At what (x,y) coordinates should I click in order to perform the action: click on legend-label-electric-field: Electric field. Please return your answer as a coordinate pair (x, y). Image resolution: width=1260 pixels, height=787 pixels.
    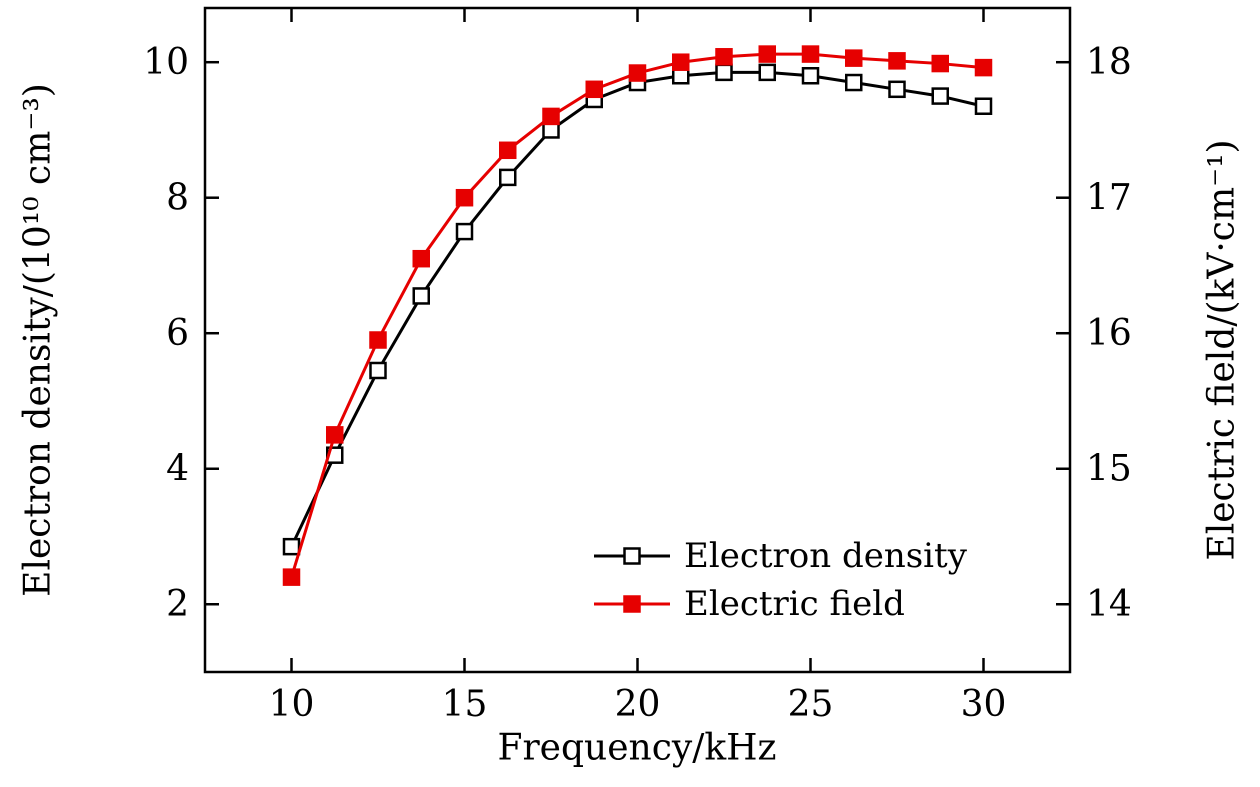
    Looking at the image, I should click on (794, 604).